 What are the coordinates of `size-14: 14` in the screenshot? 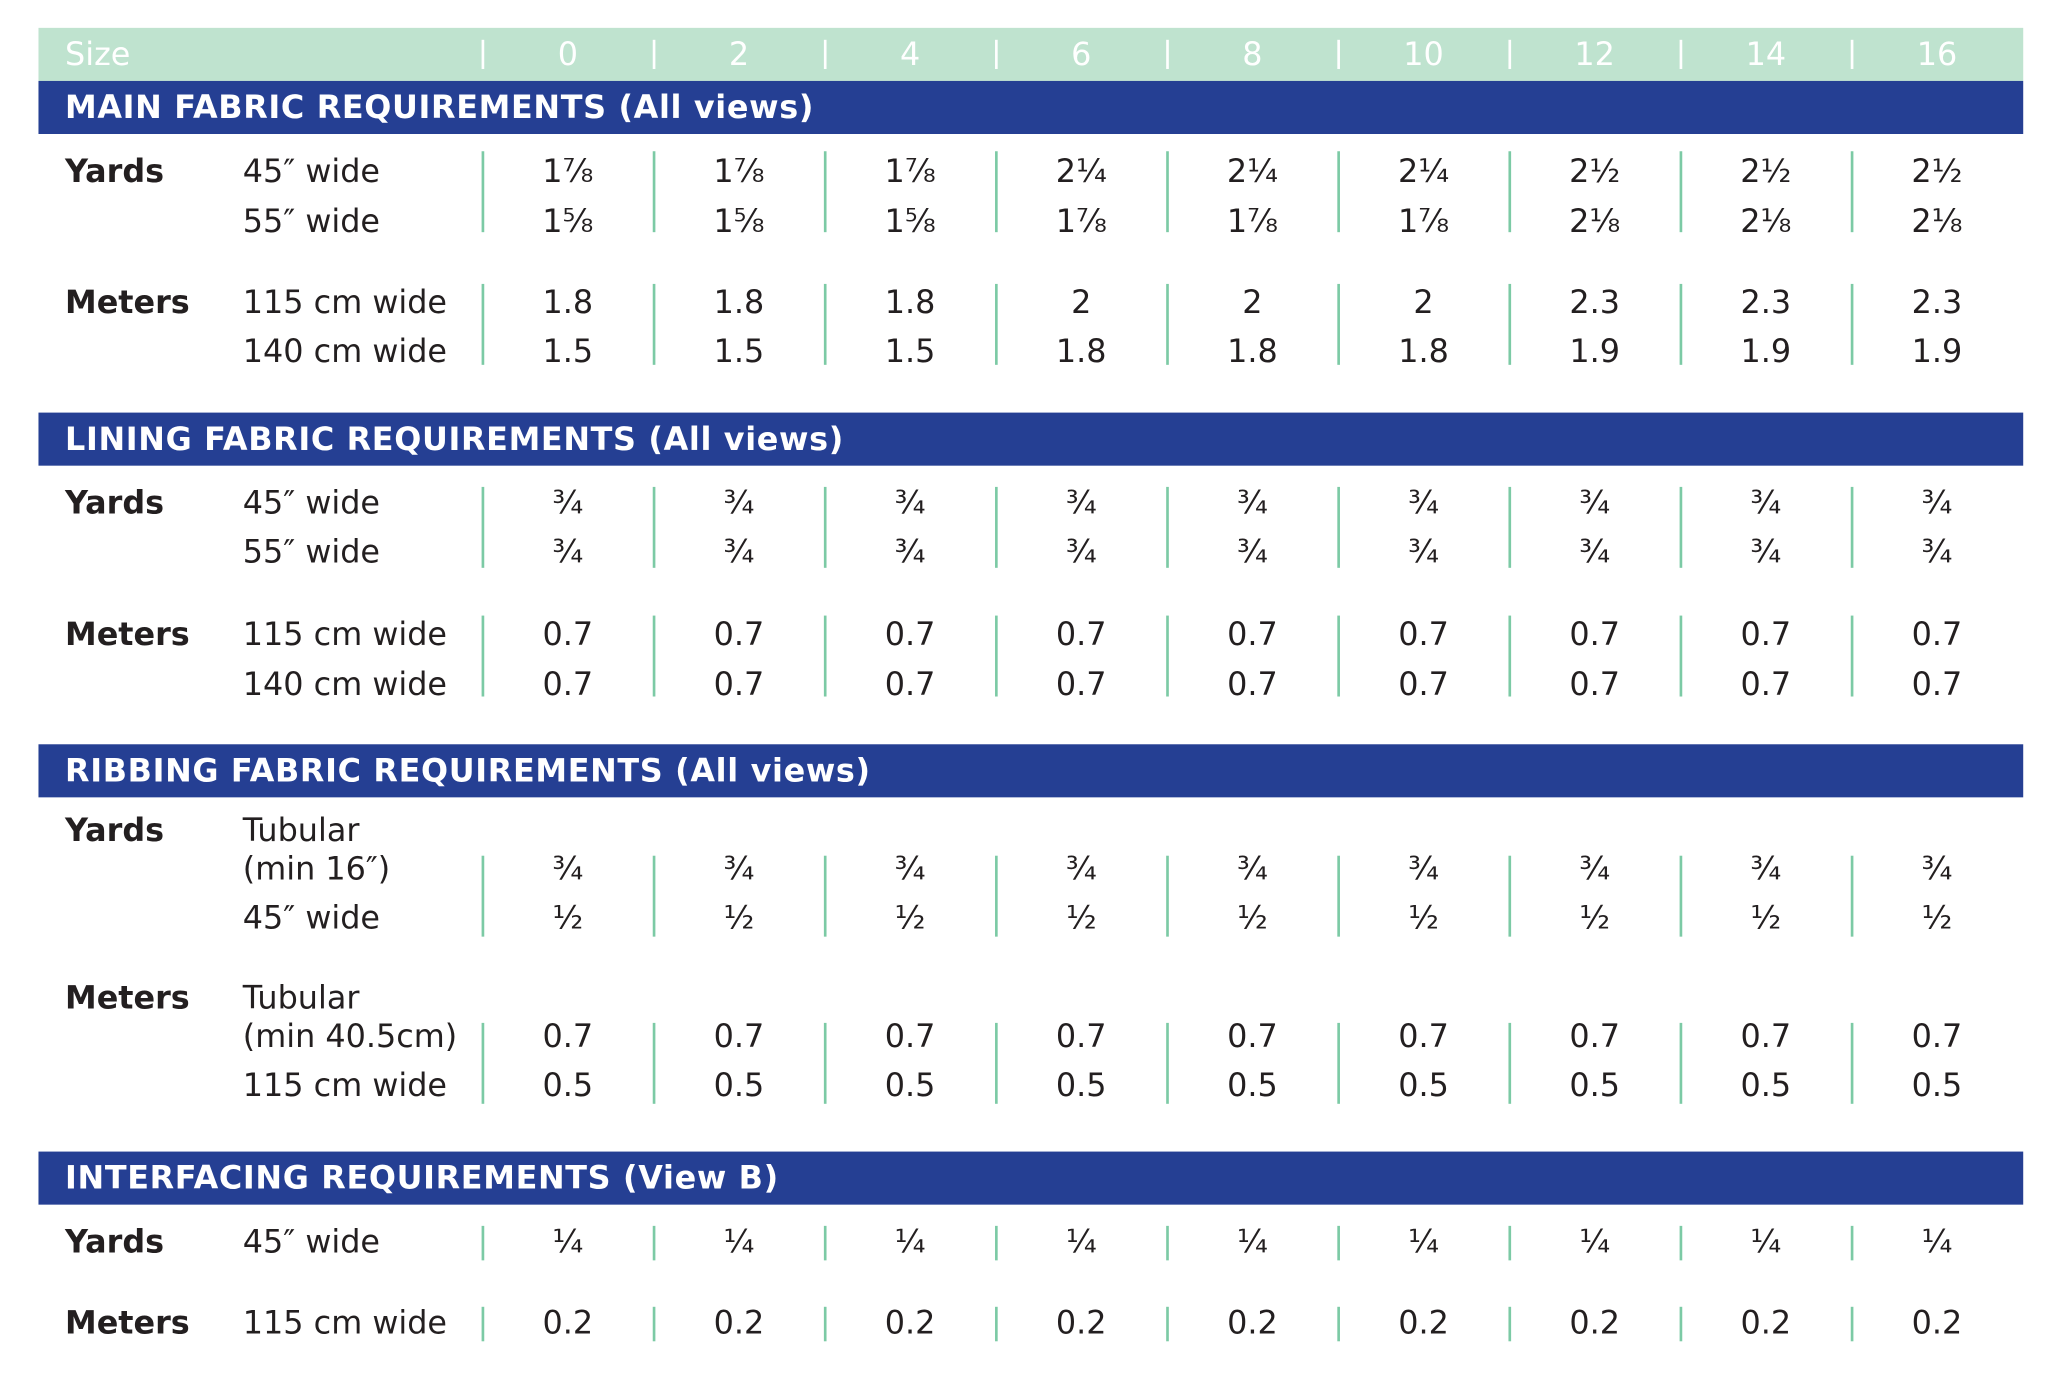 It's located at (1766, 54).